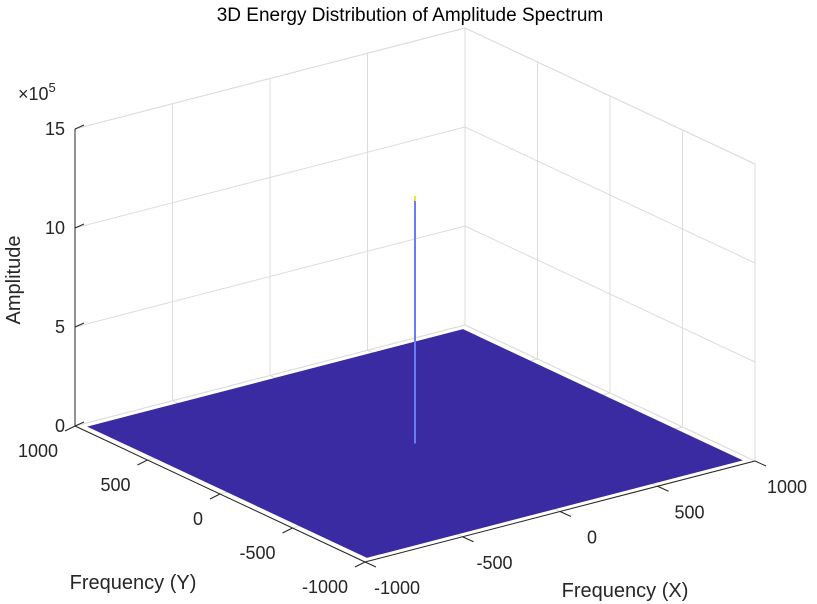  What do you see at coordinates (55, 228) in the screenshot?
I see `z-tick-label: 10` at bounding box center [55, 228].